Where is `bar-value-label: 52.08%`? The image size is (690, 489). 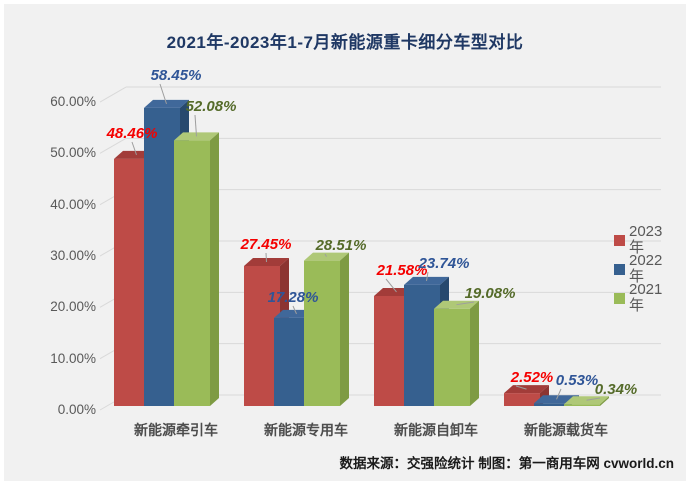 bar-value-label: 52.08% is located at coordinates (211, 107).